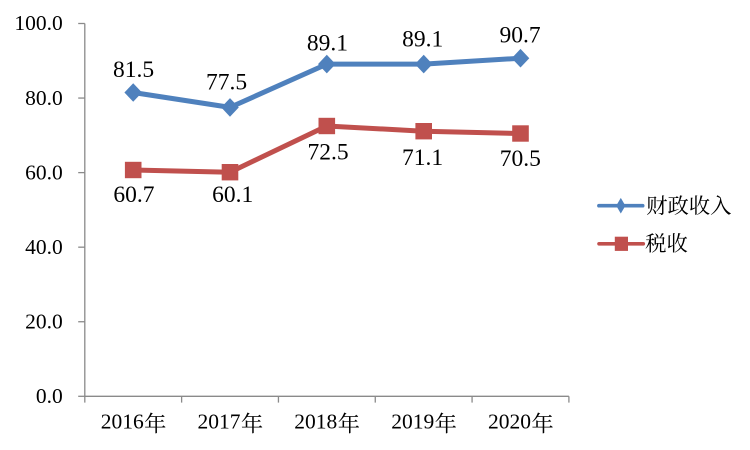 The image size is (750, 450). What do you see at coordinates (122, 422) in the screenshot?
I see `svg-text: 2016` at bounding box center [122, 422].